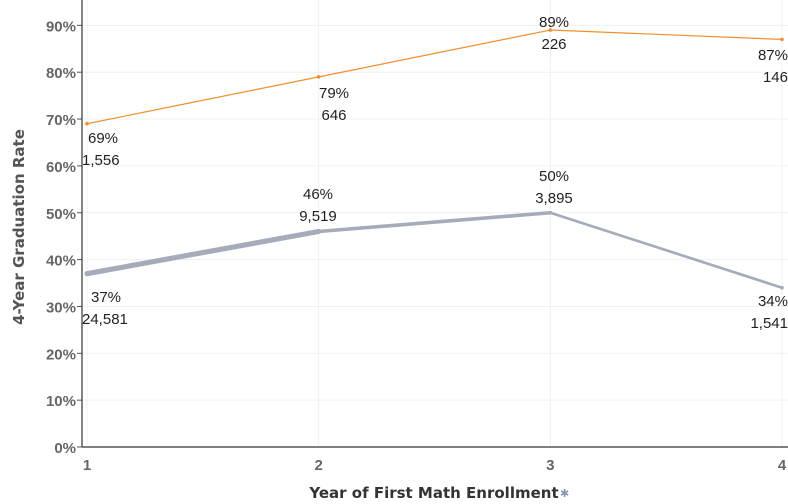  Describe the element at coordinates (550, 465) in the screenshot. I see `x-tick-label: 3` at that location.